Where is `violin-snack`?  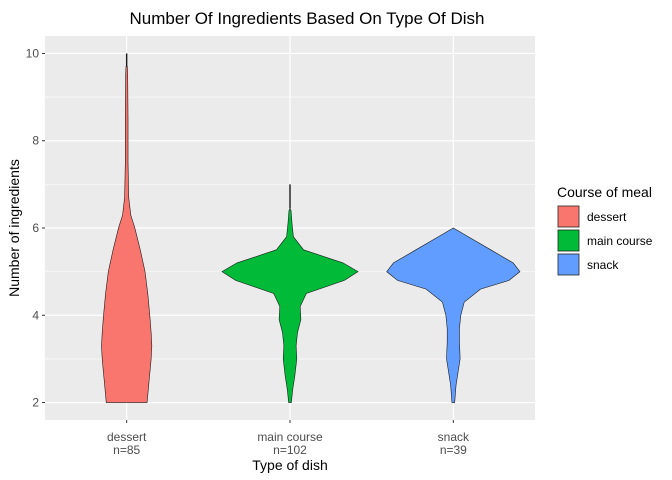 violin-snack is located at coordinates (453, 315).